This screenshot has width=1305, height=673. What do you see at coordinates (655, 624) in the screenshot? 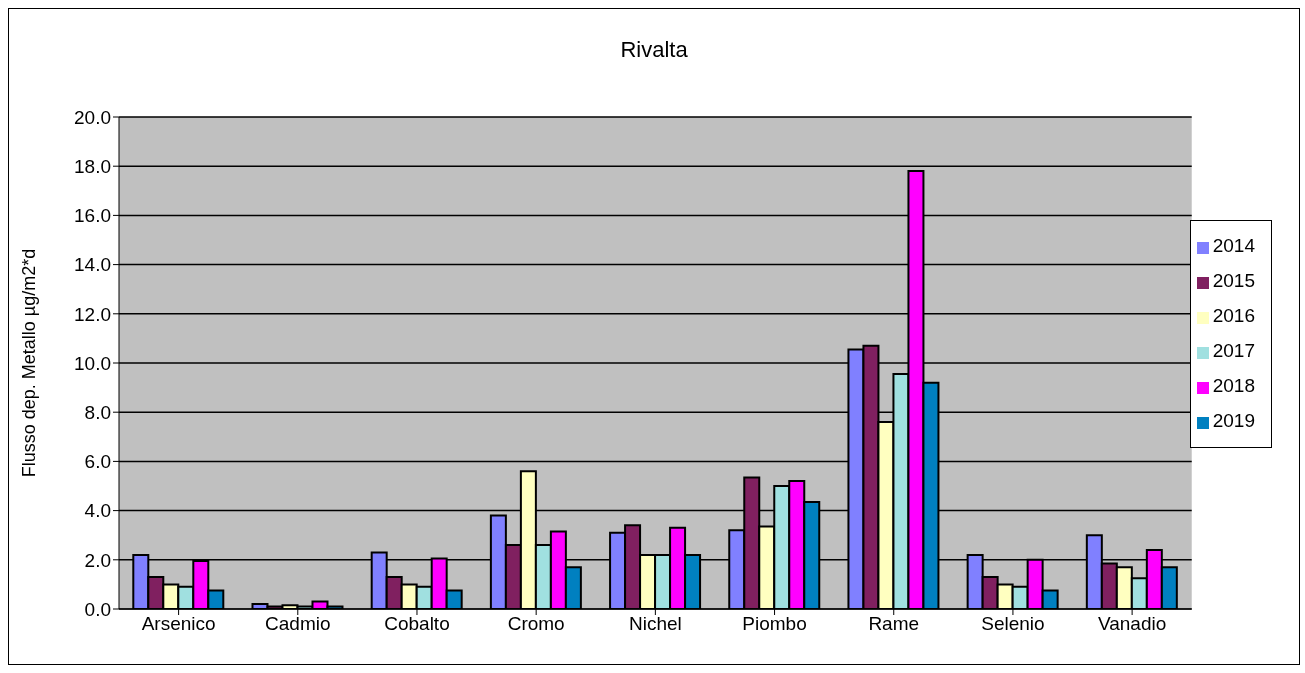
I see `x-tick-label: Nichel` at bounding box center [655, 624].